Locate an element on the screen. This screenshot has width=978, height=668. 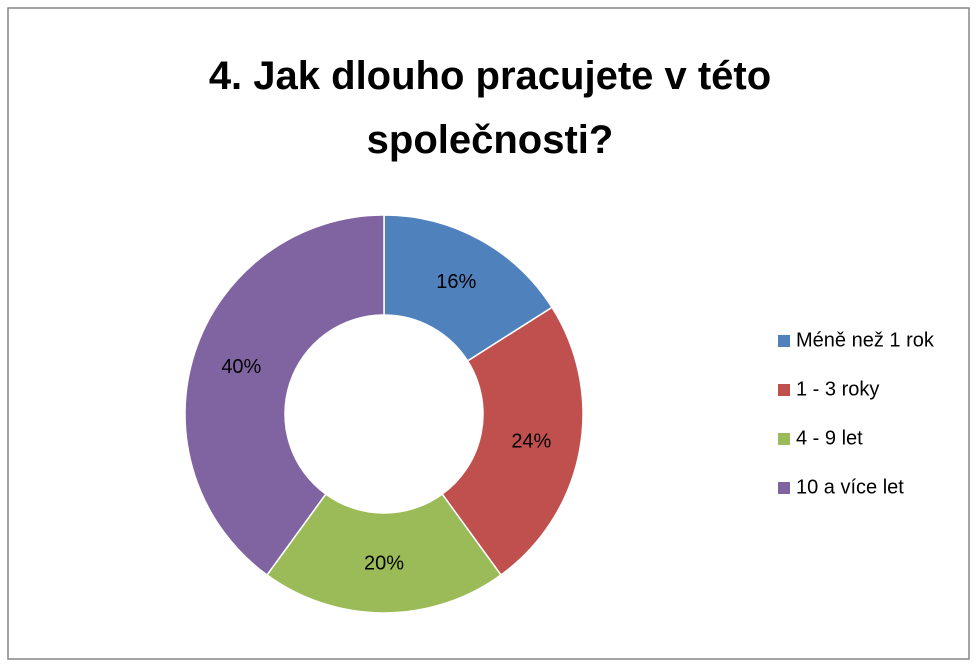
legend-label: 1 - 3 roky is located at coordinates (837, 389).